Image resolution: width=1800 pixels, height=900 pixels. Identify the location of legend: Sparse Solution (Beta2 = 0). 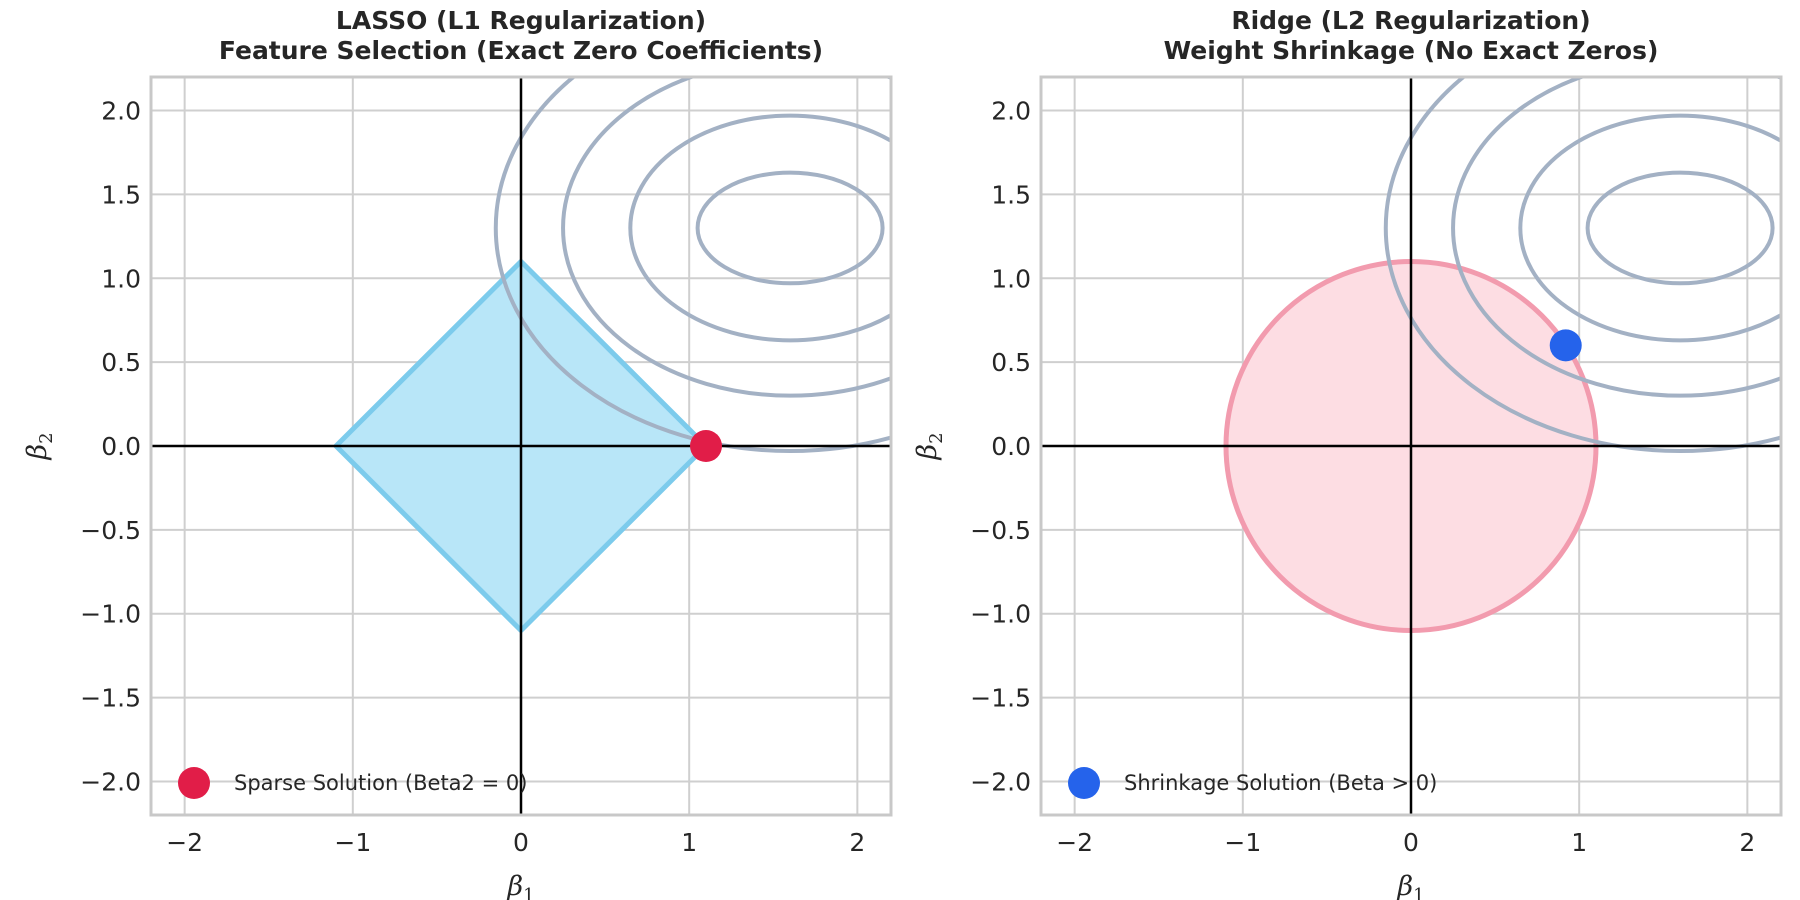
(352, 783).